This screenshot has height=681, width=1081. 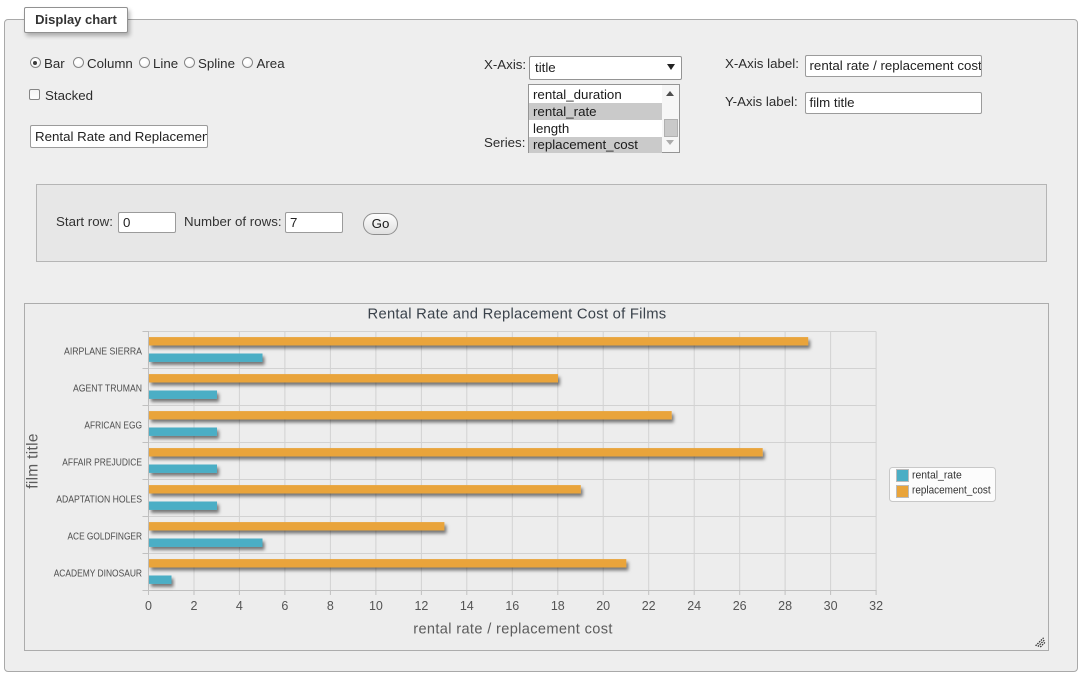 What do you see at coordinates (649, 606) in the screenshot?
I see `svg-text: 22` at bounding box center [649, 606].